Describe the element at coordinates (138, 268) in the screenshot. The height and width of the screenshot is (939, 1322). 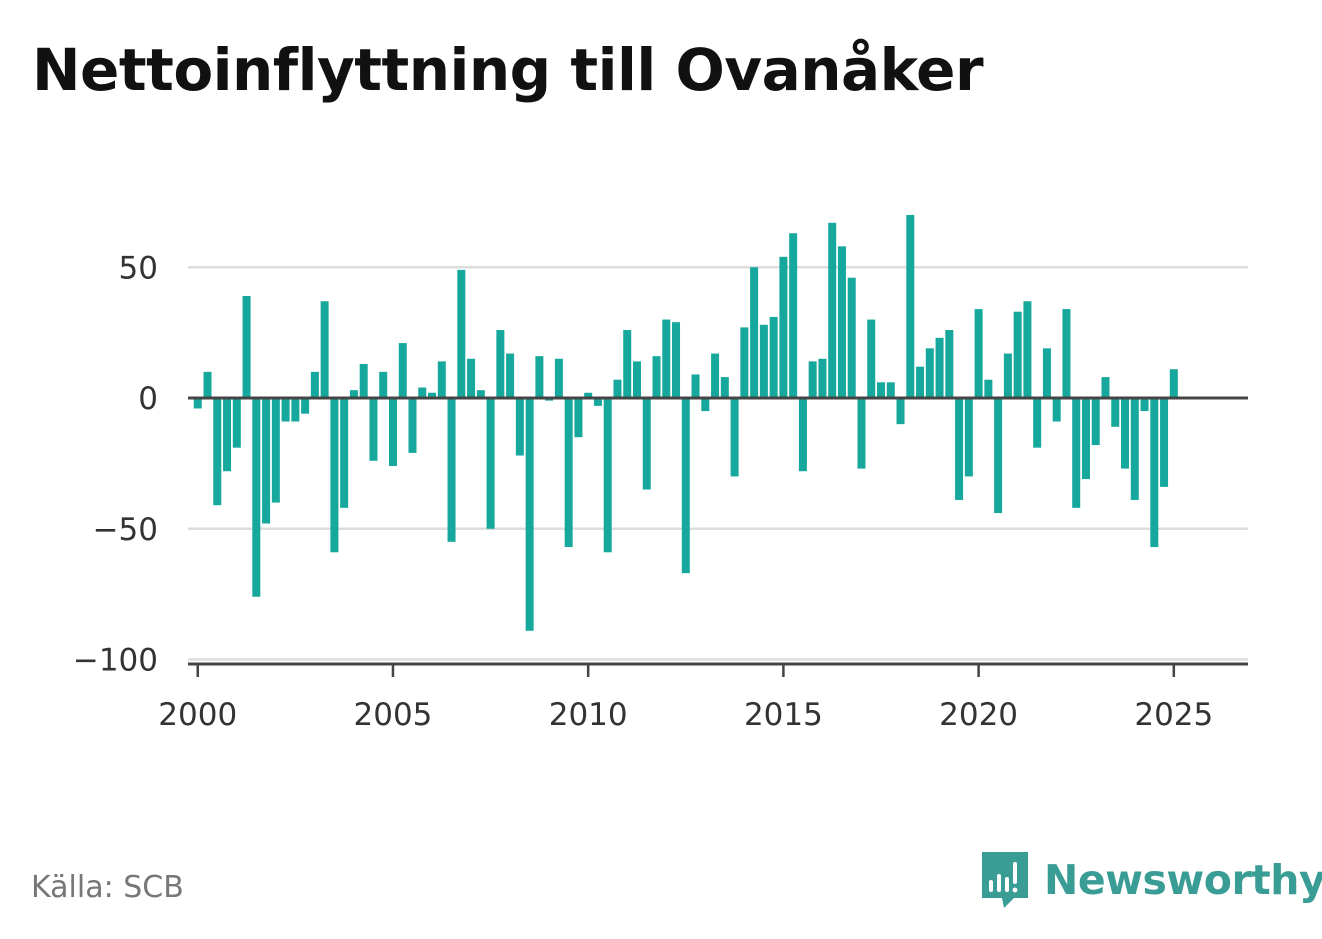
I see `y-tick-label: 50` at that location.